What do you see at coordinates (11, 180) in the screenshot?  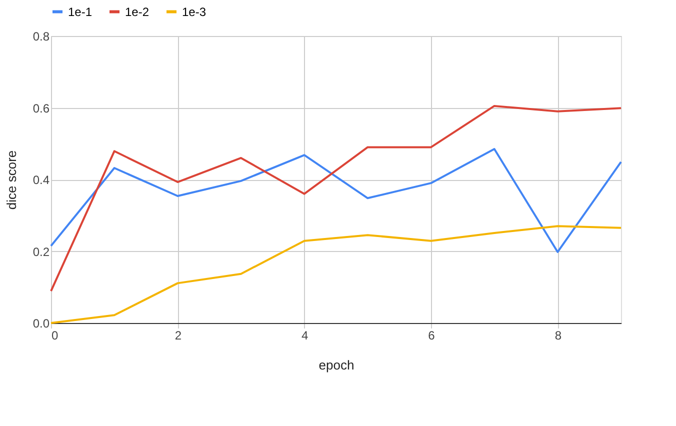 I see `y-axis-title: dice score` at bounding box center [11, 180].